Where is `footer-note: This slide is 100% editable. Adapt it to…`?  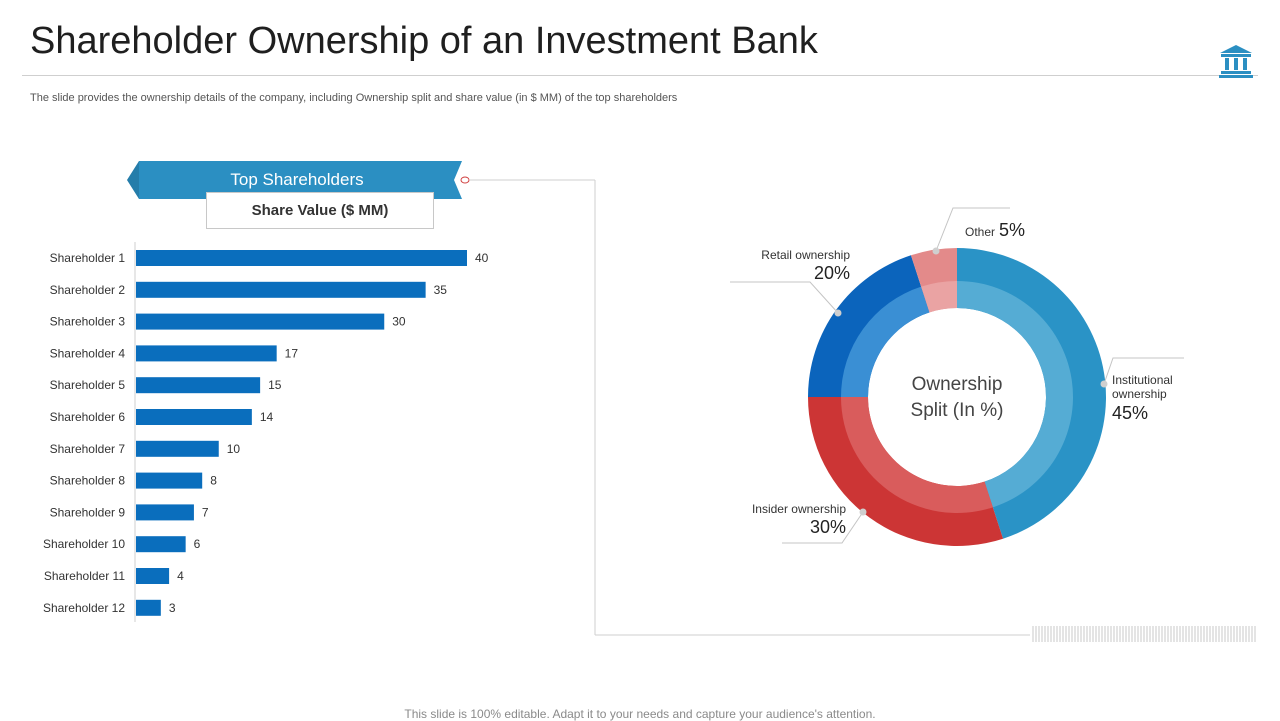
footer-note: This slide is 100% editable. Adapt it to… is located at coordinates (640, 714).